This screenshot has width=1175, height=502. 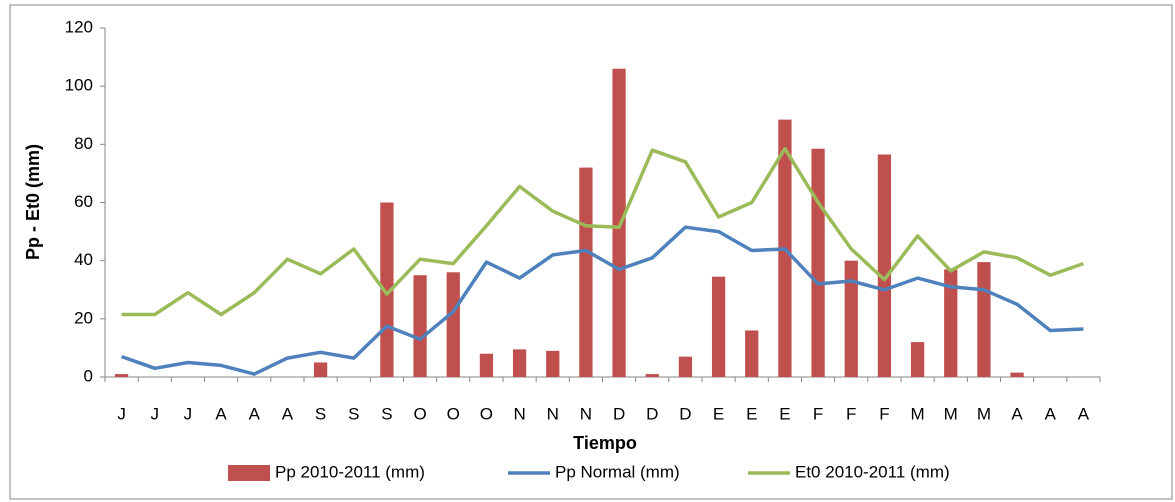 I want to click on legend-marker, so click(x=249, y=473).